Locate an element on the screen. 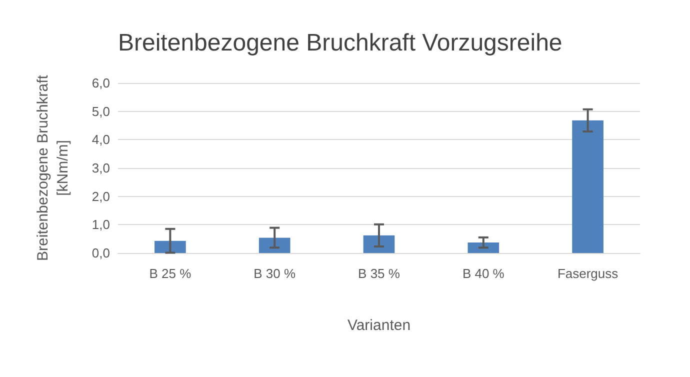  x-tick-label: B 40 % is located at coordinates (483, 273).